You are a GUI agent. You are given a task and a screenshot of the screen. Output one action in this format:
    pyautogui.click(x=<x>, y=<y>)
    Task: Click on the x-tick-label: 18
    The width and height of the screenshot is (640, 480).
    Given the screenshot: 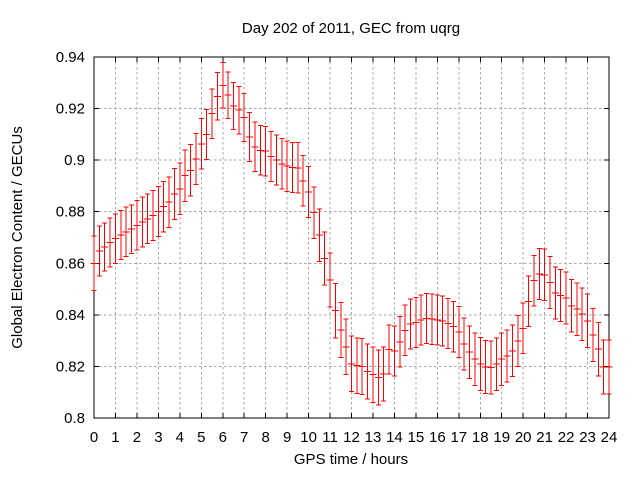 What is the action you would take?
    pyautogui.click(x=480, y=437)
    